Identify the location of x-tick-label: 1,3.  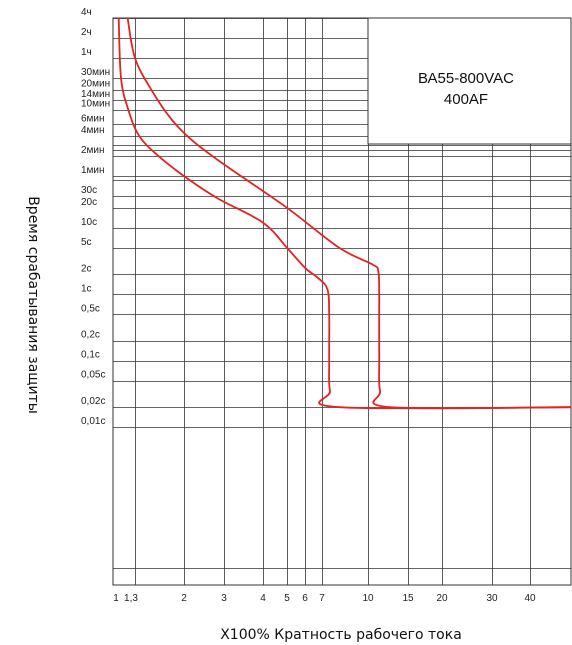
(131, 598).